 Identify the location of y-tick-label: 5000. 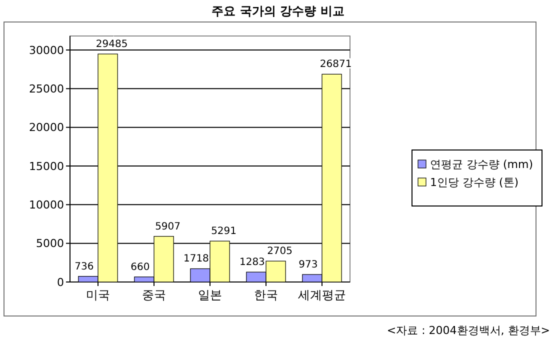
(50, 243).